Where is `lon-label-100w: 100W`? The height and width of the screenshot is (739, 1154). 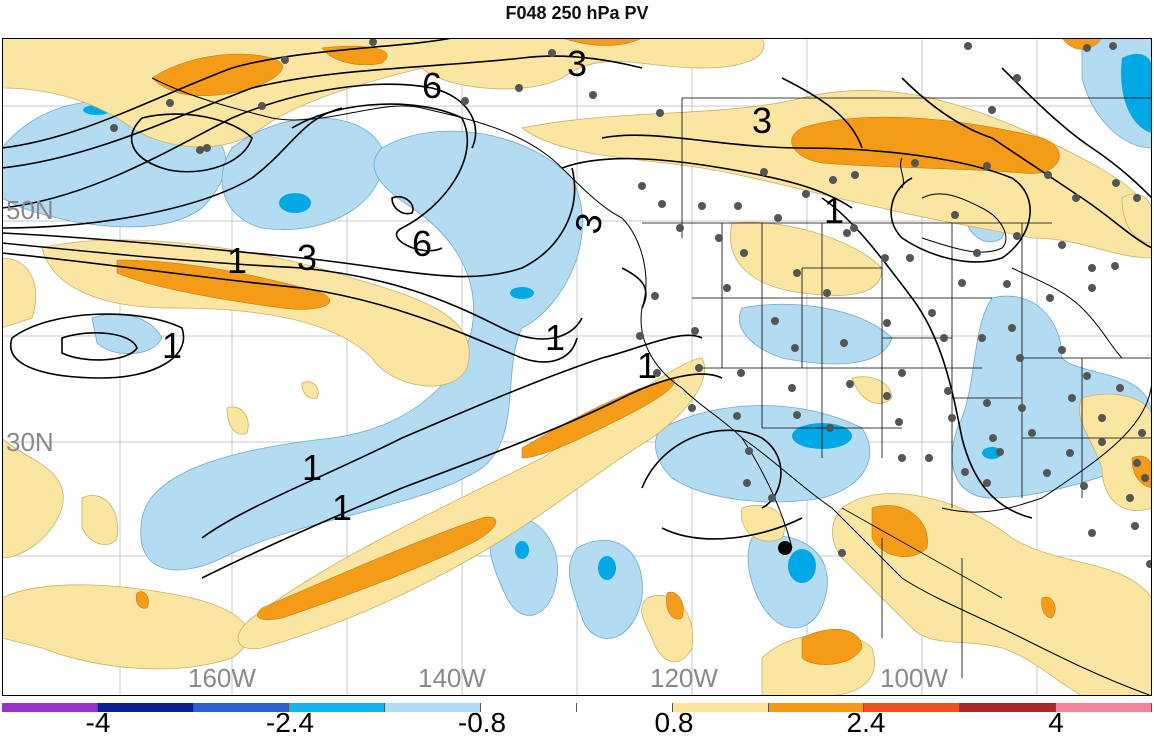
lon-label-100w: 100W is located at coordinates (914, 678).